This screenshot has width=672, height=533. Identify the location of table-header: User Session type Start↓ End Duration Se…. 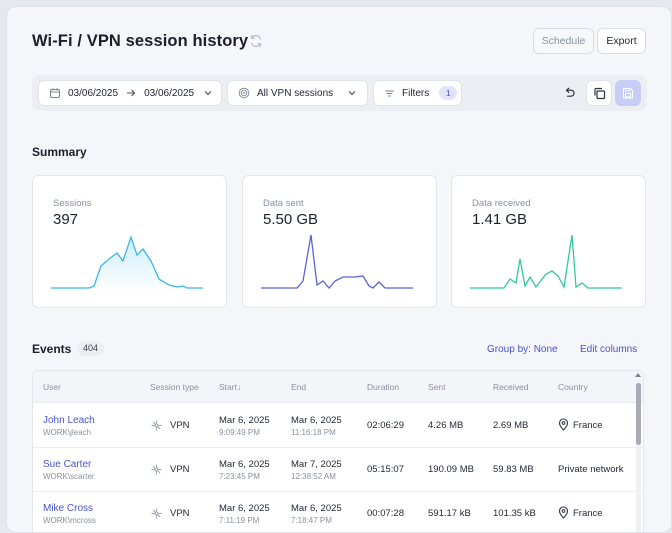
(338, 387).